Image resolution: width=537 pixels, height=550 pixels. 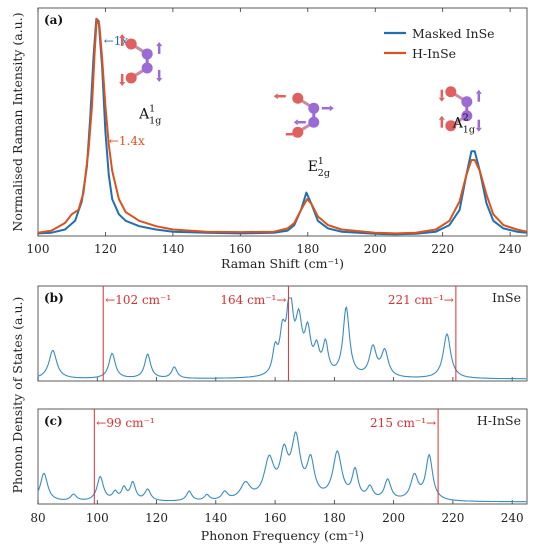 What do you see at coordinates (421, 300) in the screenshot?
I see `marker-label-2: 221 cm⁻¹→` at bounding box center [421, 300].